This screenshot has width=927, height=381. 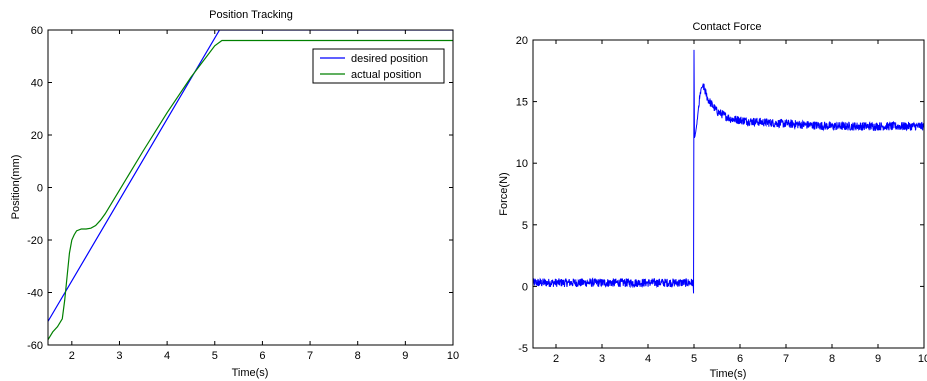 What do you see at coordinates (35, 294) in the screenshot?
I see `y-tick-label: -40` at bounding box center [35, 294].